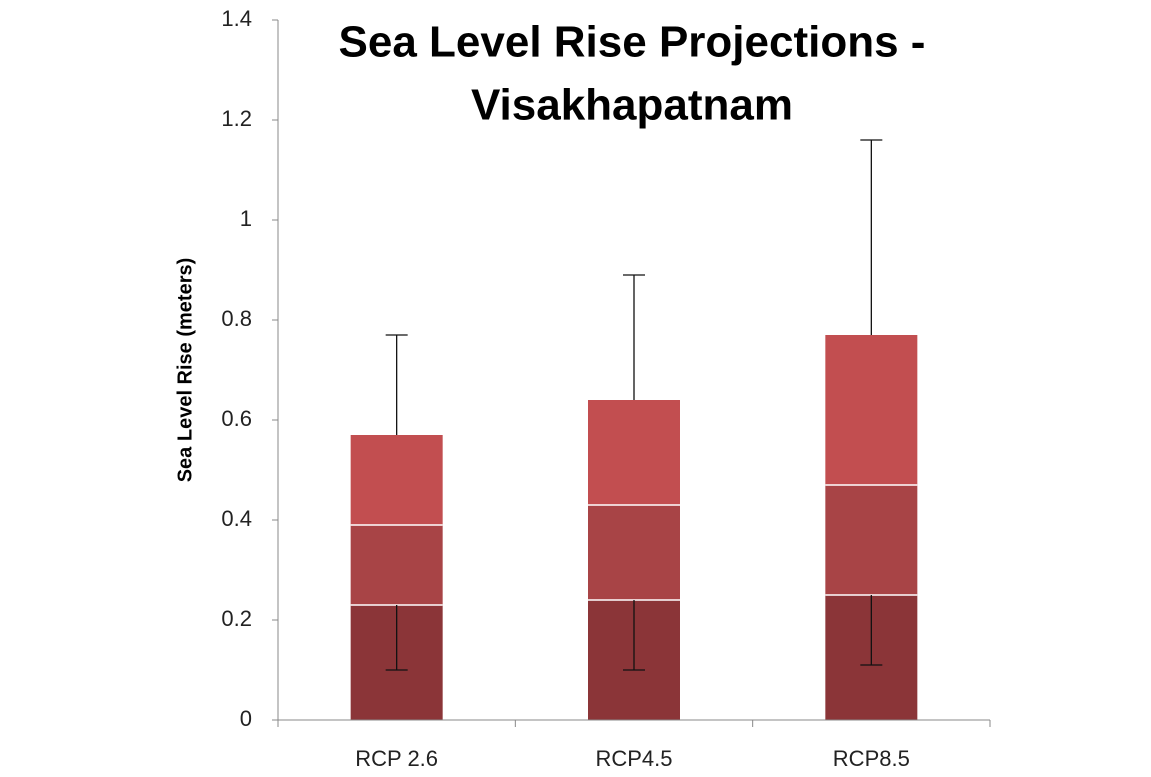  What do you see at coordinates (236, 318) in the screenshot?
I see `y-tick-label: 0.8` at bounding box center [236, 318].